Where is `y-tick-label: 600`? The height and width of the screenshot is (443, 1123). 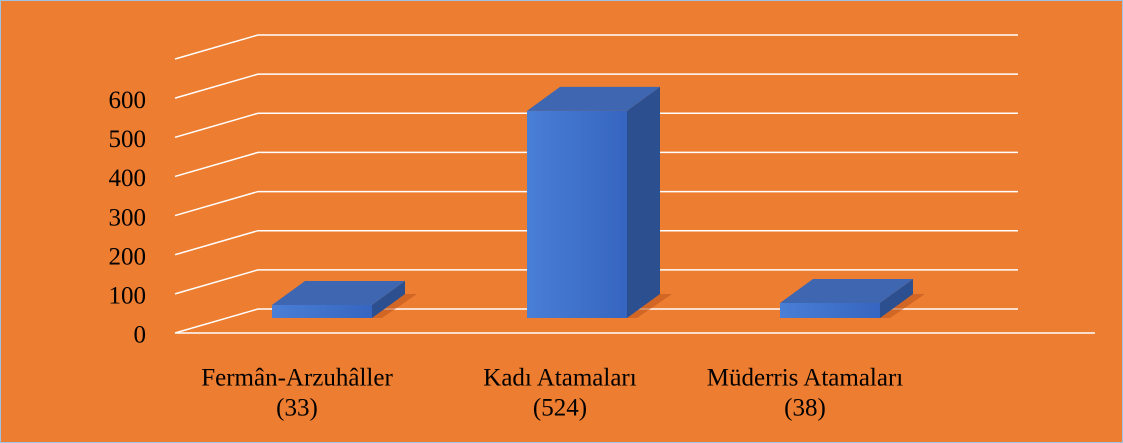 y-tick-label: 600 is located at coordinates (128, 100).